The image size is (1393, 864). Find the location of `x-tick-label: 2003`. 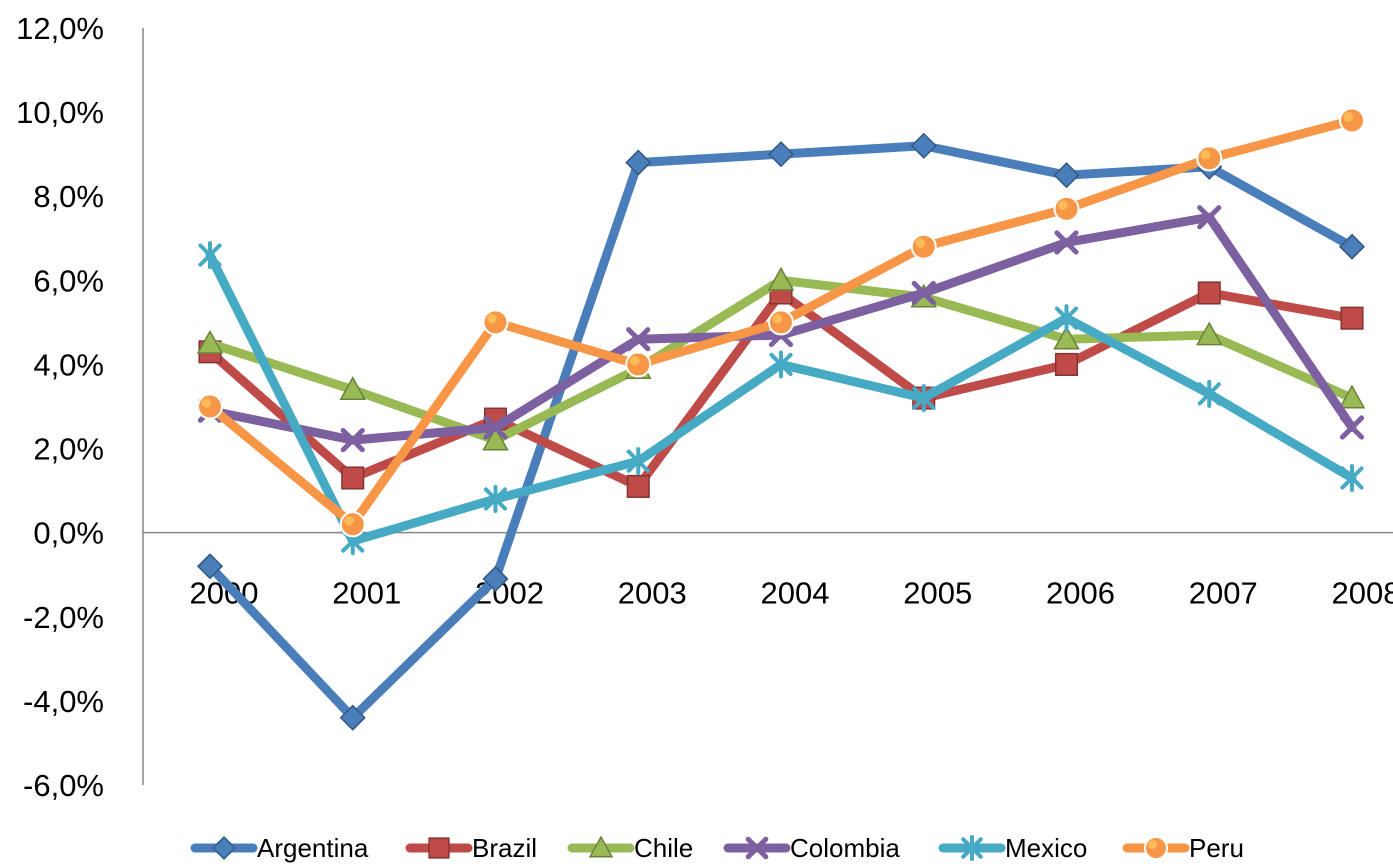

x-tick-label: 2003 is located at coordinates (652, 593).